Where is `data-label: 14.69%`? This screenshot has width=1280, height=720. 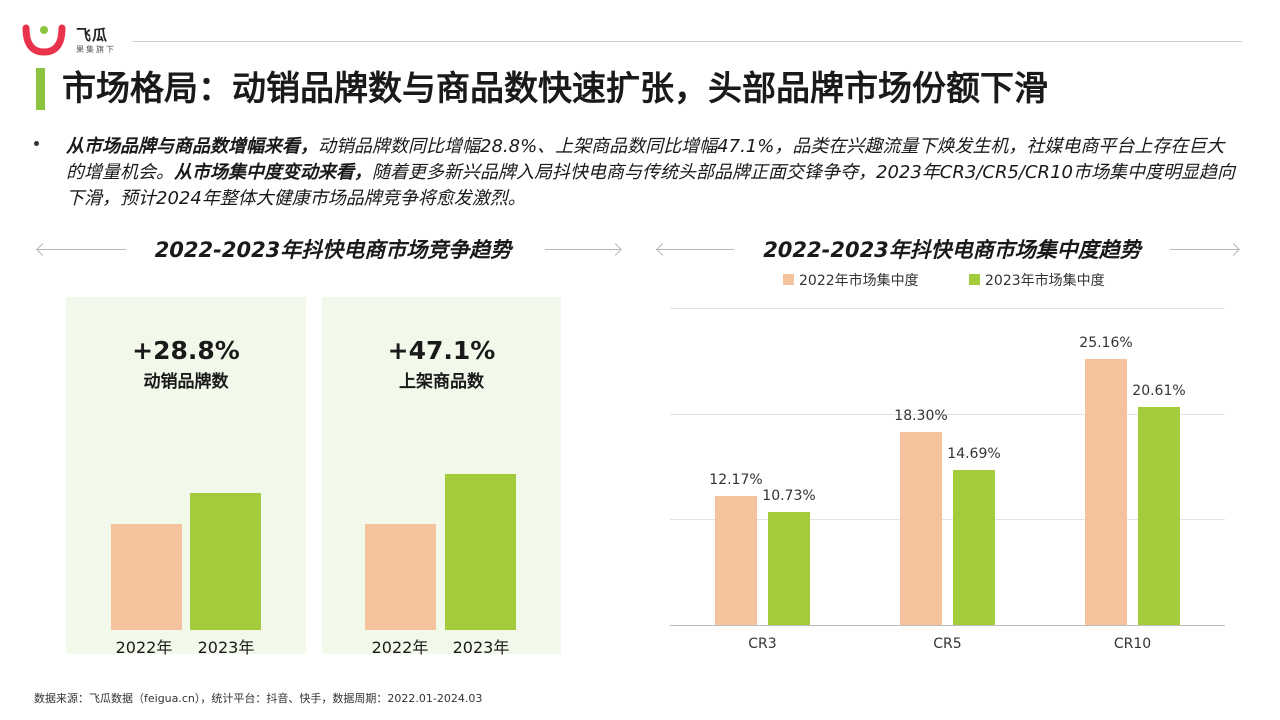
data-label: 14.69% is located at coordinates (974, 453).